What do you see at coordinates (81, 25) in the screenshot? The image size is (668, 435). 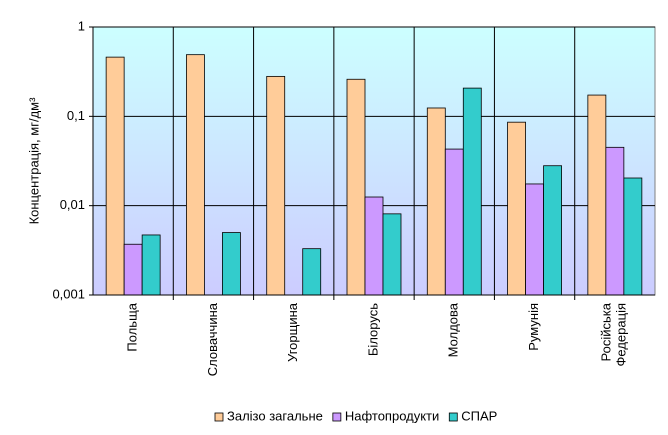 I see `y-tick-label: 1` at bounding box center [81, 25].